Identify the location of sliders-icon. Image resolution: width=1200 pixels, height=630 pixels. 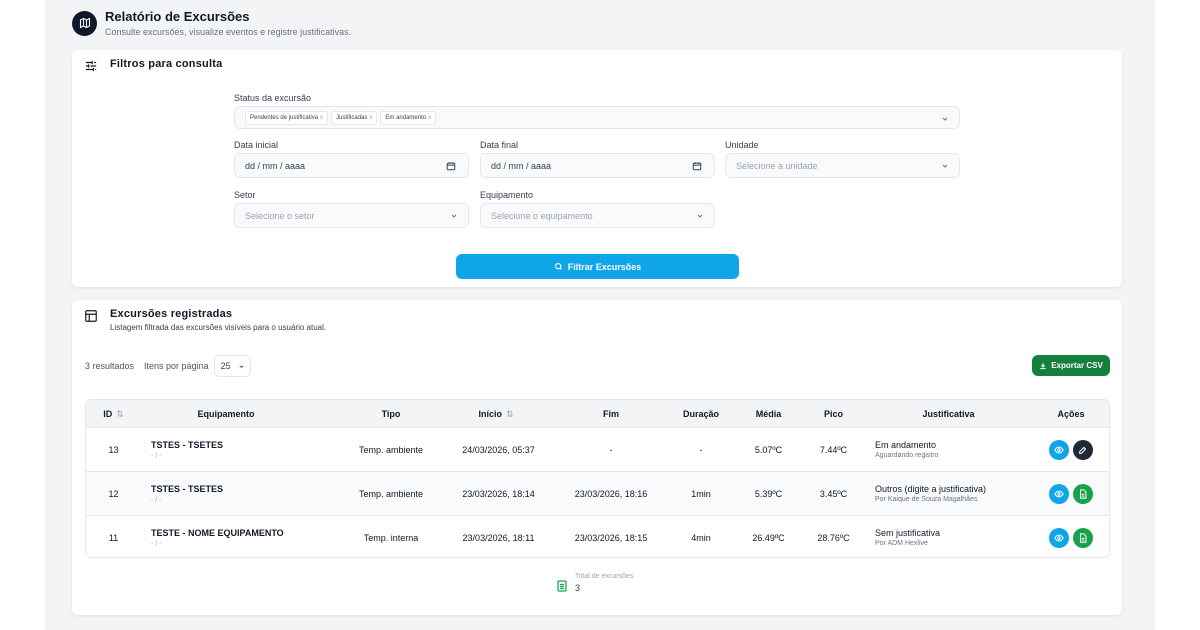
(91, 66).